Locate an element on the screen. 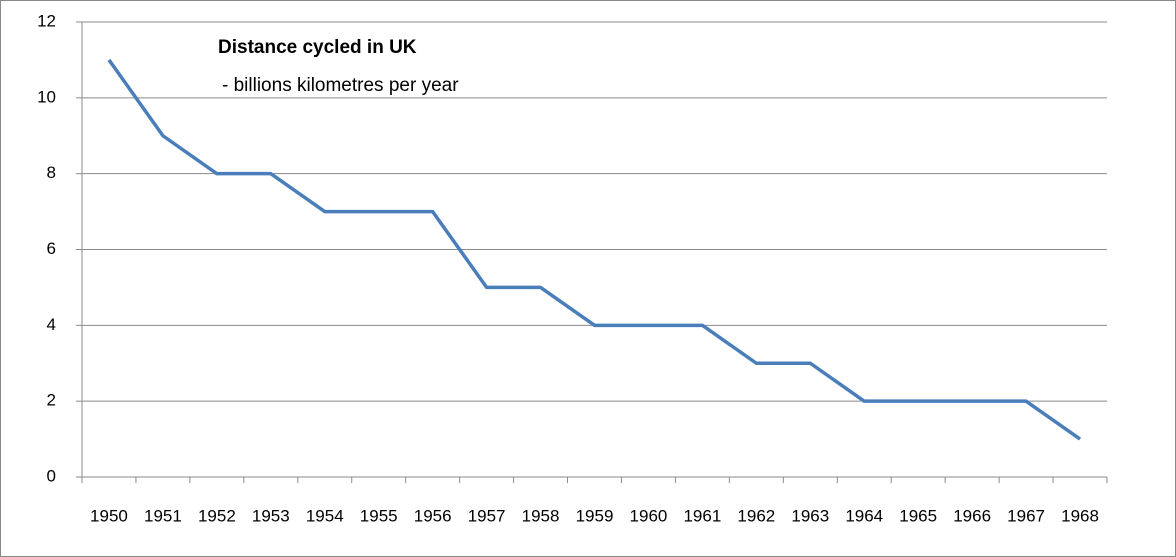 The width and height of the screenshot is (1176, 557). y-tick-label: 0 is located at coordinates (51, 475).